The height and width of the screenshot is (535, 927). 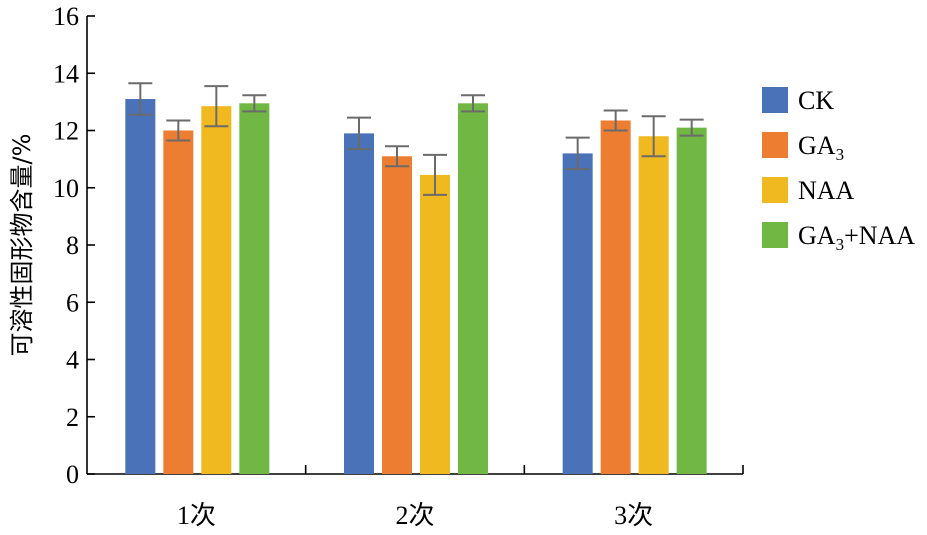 I want to click on y-tick-label: 4, so click(x=72, y=360).